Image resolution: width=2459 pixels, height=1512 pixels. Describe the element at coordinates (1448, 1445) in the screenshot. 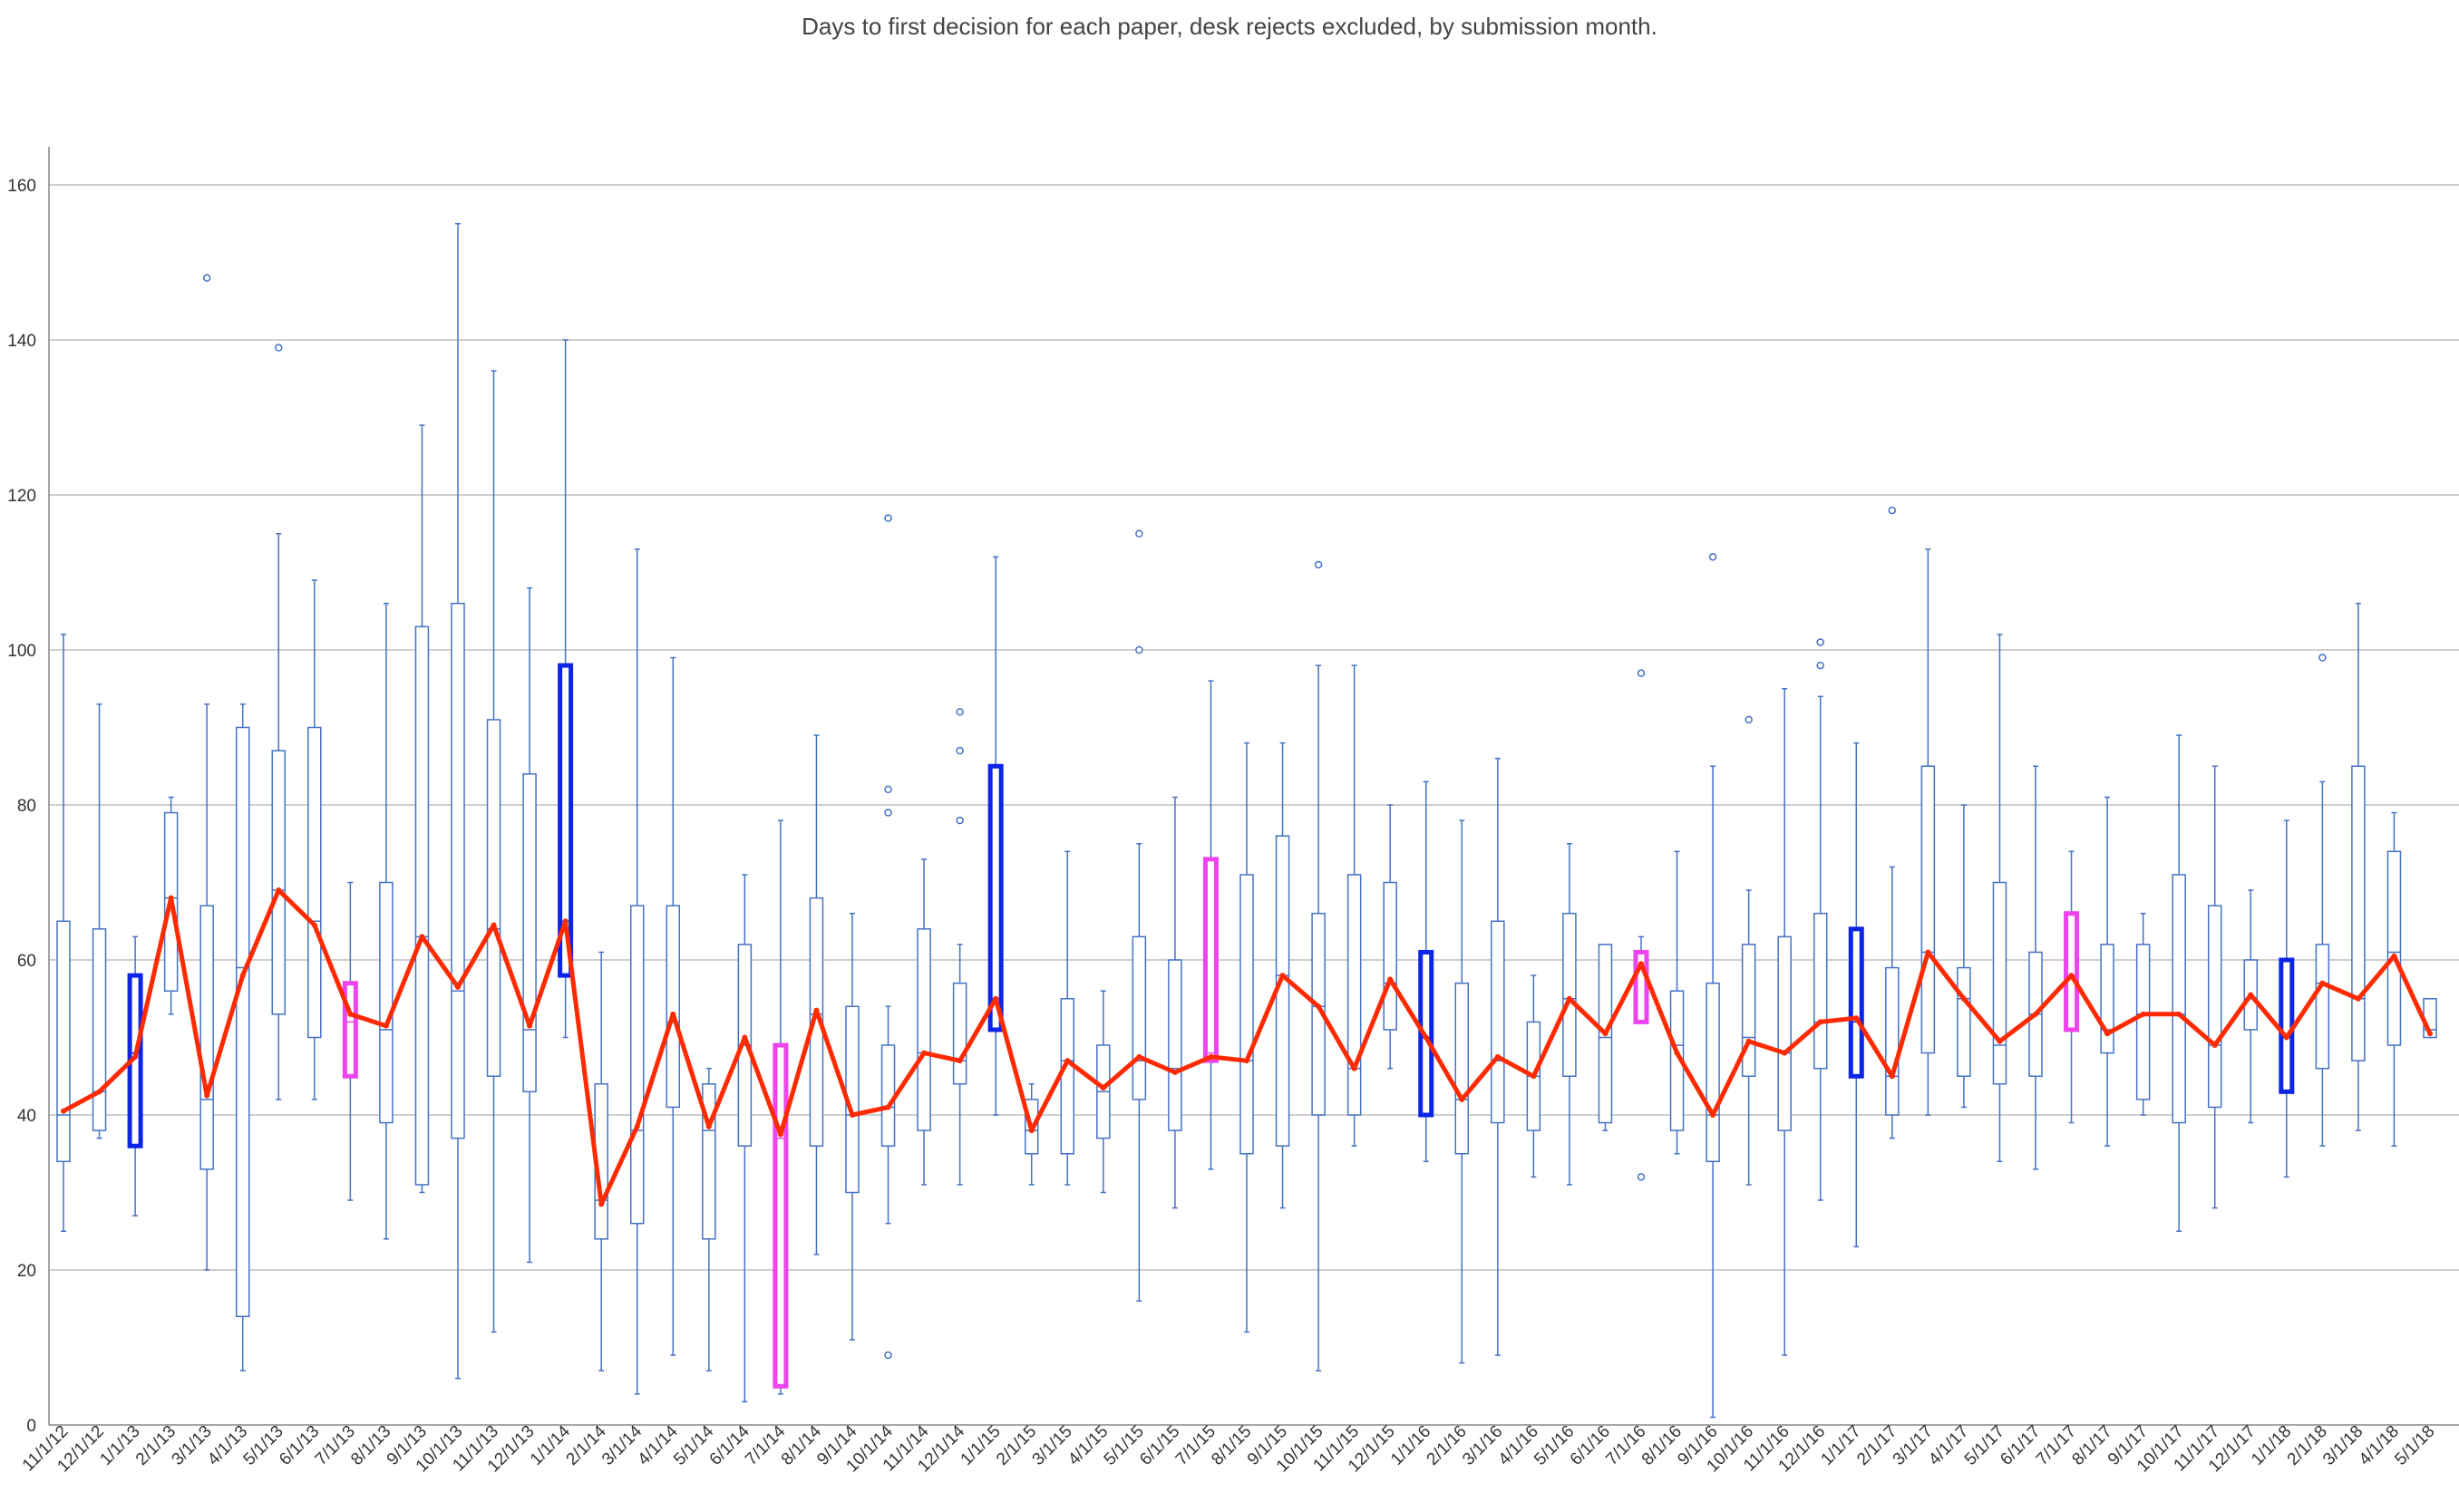

I see `x-tick-label: 2/1/16` at that location.